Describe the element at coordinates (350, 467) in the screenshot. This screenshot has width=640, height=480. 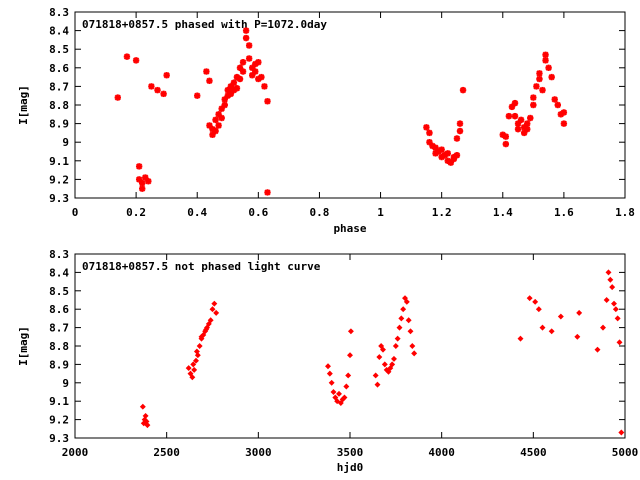
I see `x-axis-label: hjd0` at that location.